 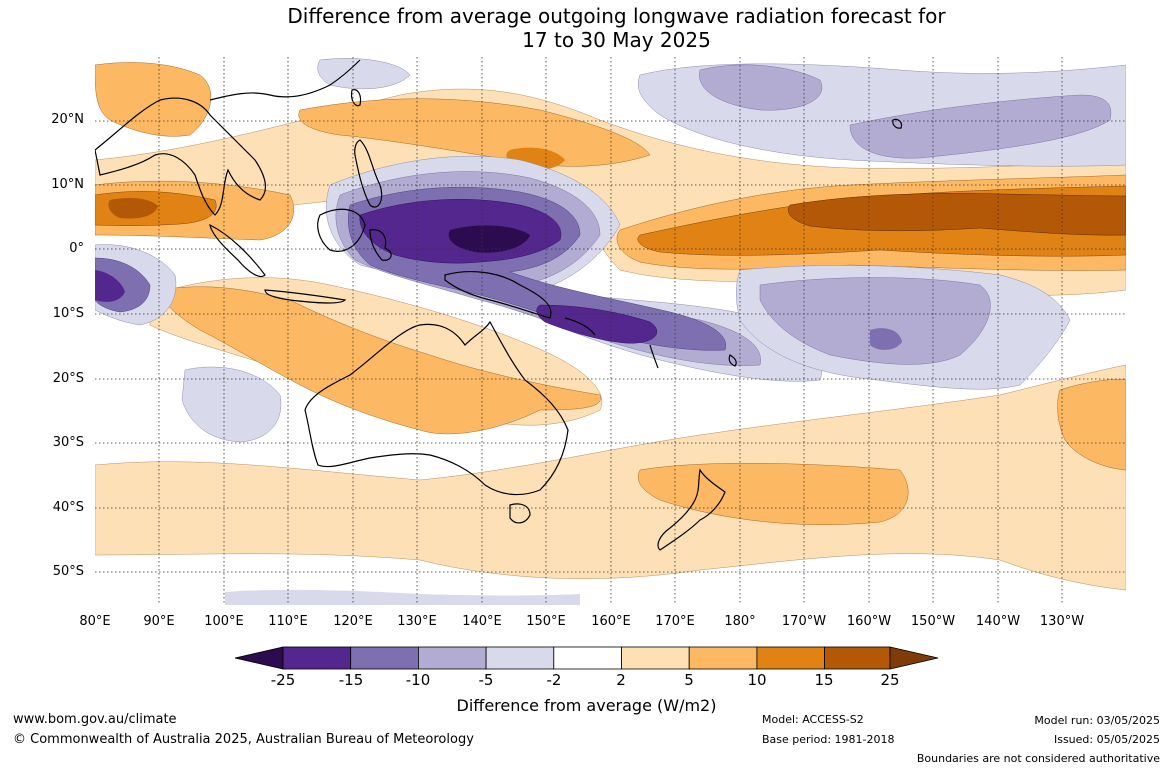 I want to click on lon-label-80e: 80°E, so click(x=95, y=621).